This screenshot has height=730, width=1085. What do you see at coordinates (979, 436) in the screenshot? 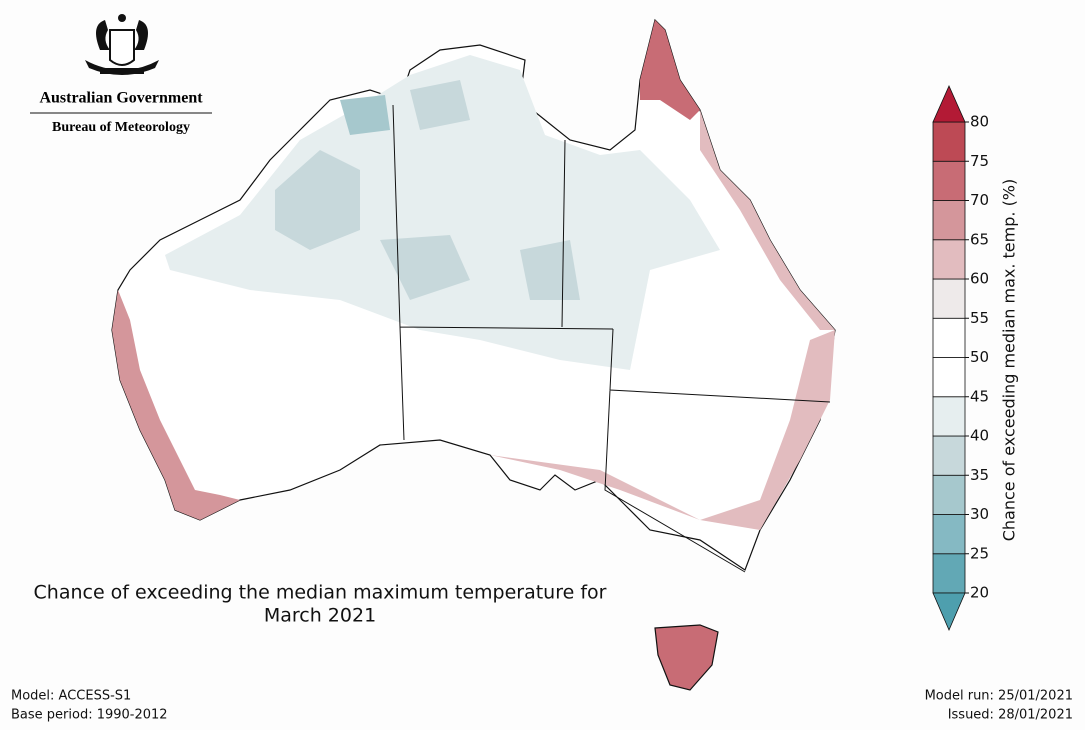
I see `colorbar-tick-label: 40` at bounding box center [979, 436].